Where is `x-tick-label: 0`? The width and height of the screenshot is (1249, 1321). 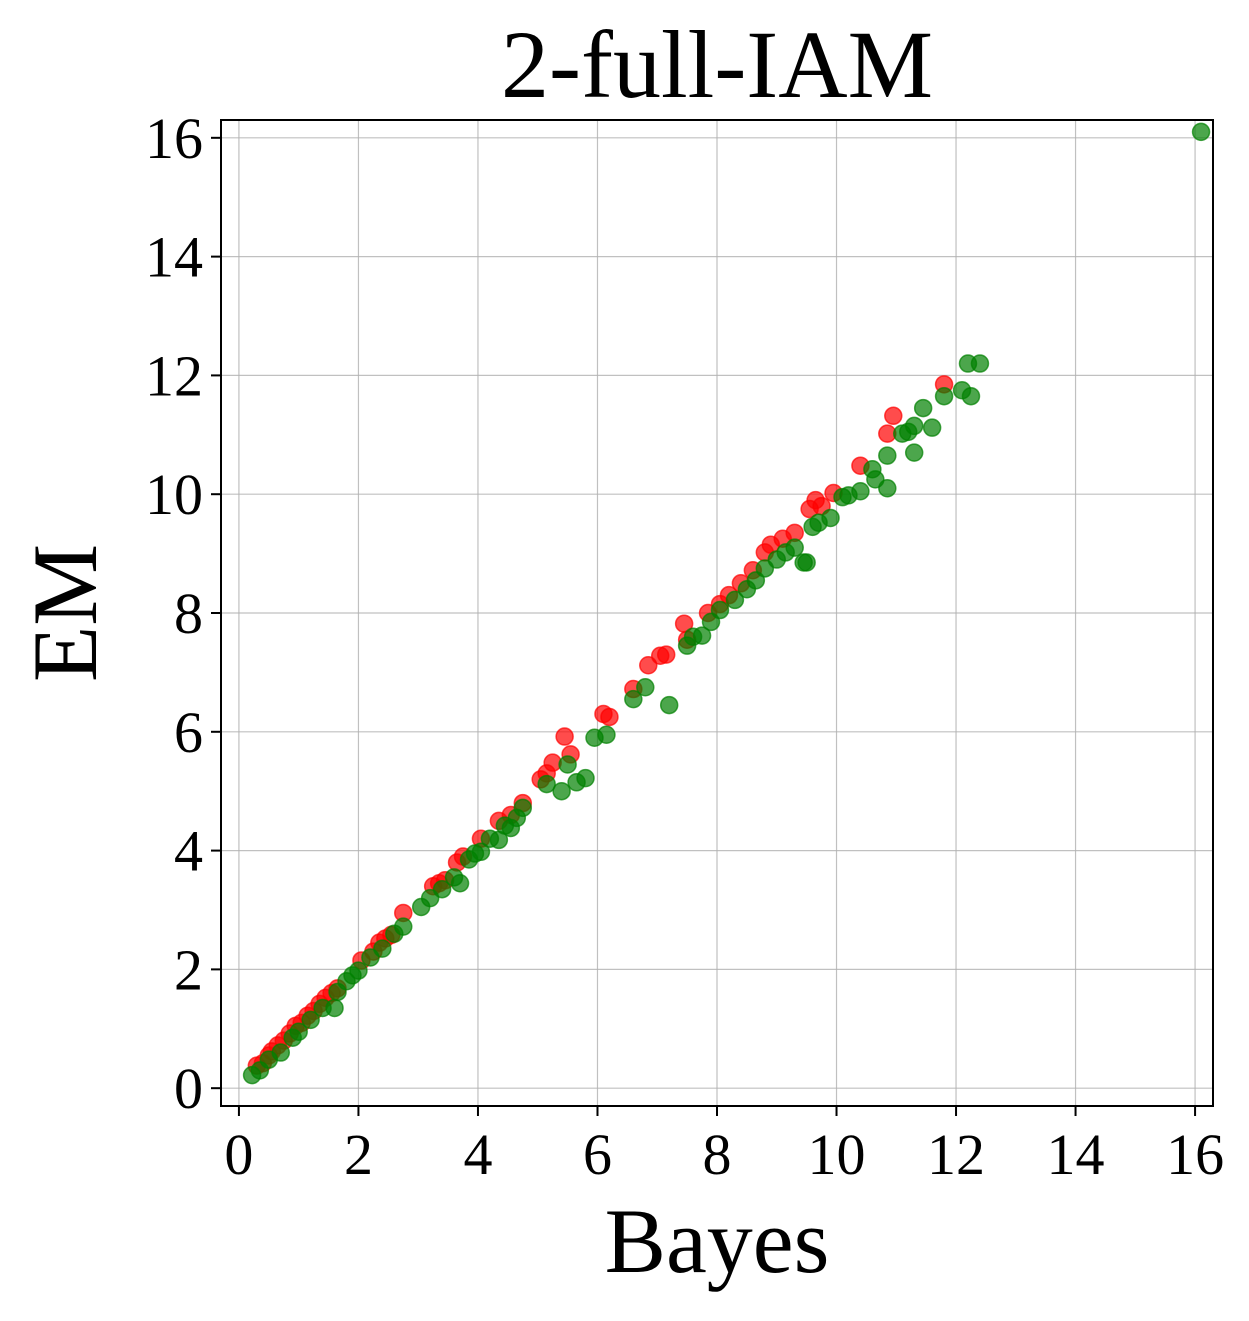 x-tick-label: 0 is located at coordinates (238, 1154).